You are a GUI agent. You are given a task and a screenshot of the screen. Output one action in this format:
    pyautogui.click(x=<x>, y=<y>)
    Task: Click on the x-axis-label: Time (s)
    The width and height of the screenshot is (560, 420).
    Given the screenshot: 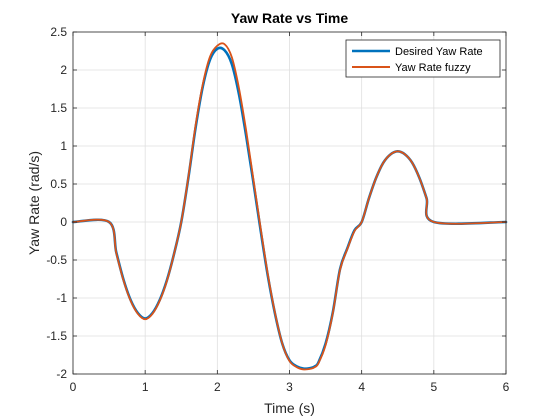 What is the action you would take?
    pyautogui.click(x=289, y=408)
    